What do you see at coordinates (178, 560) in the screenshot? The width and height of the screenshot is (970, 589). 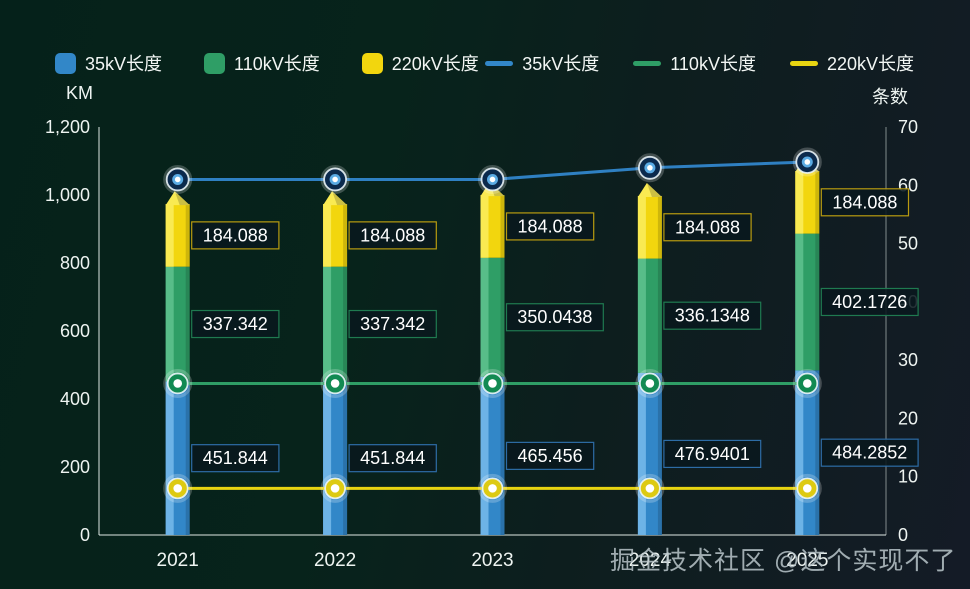 I see `x-axis-category-label: 2021` at bounding box center [178, 560].